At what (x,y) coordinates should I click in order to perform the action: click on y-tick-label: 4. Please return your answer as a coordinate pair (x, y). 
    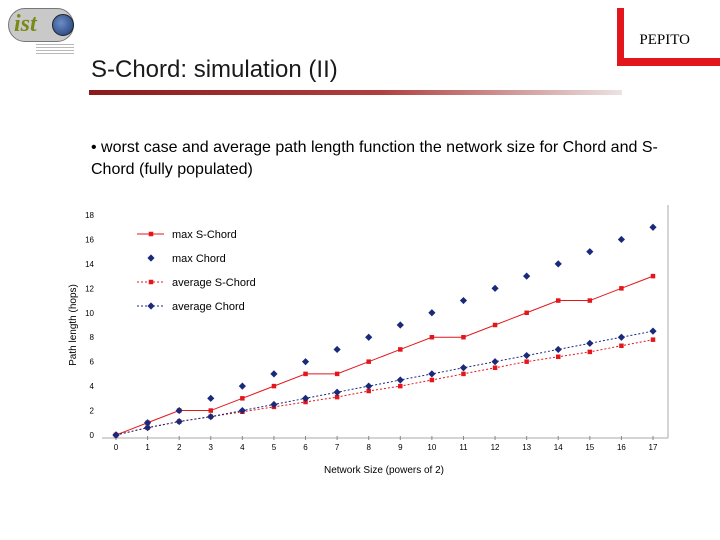
    Looking at the image, I should click on (92, 386).